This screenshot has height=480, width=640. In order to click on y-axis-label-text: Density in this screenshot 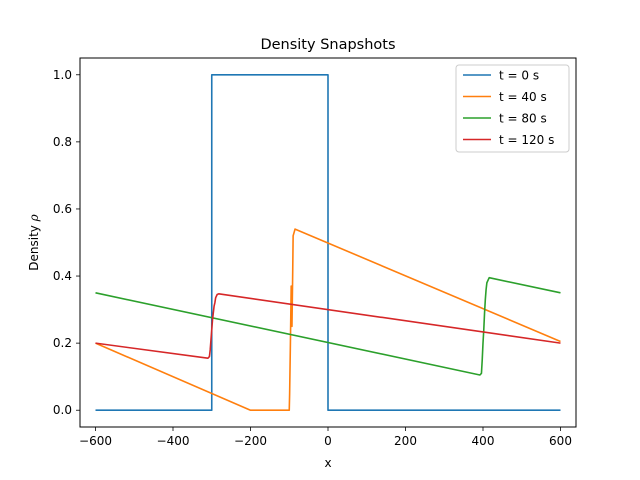, I will do `click(34, 245)`.